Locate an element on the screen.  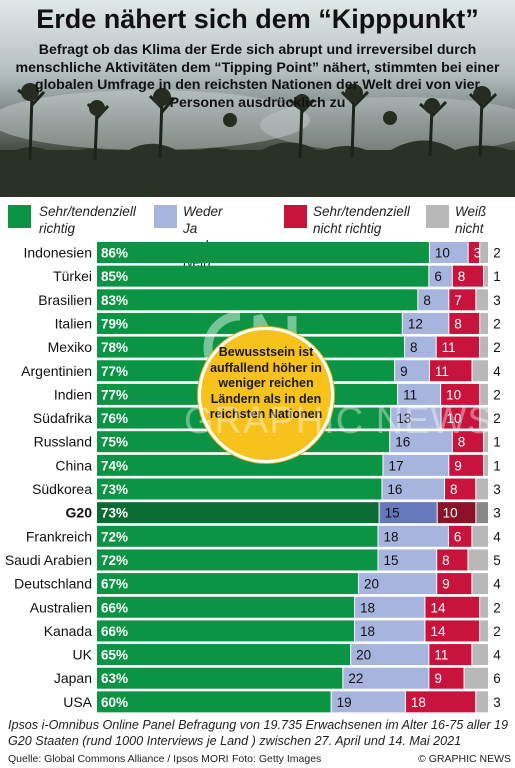
value-label: 19 is located at coordinates (344, 702).